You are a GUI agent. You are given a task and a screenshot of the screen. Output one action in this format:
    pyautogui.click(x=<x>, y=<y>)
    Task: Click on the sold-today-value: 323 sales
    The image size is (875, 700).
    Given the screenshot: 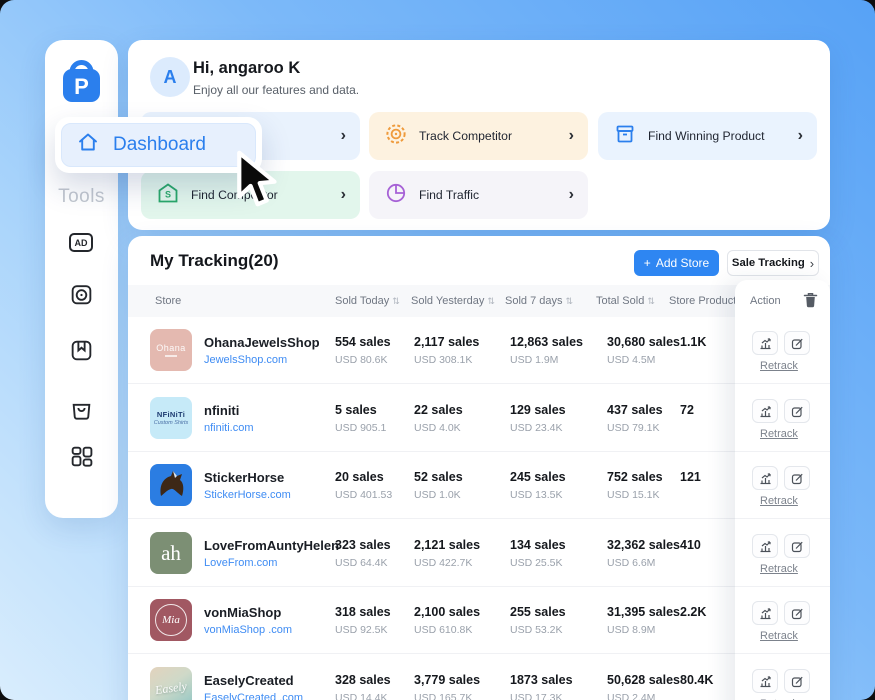 What is the action you would take?
    pyautogui.click(x=363, y=545)
    